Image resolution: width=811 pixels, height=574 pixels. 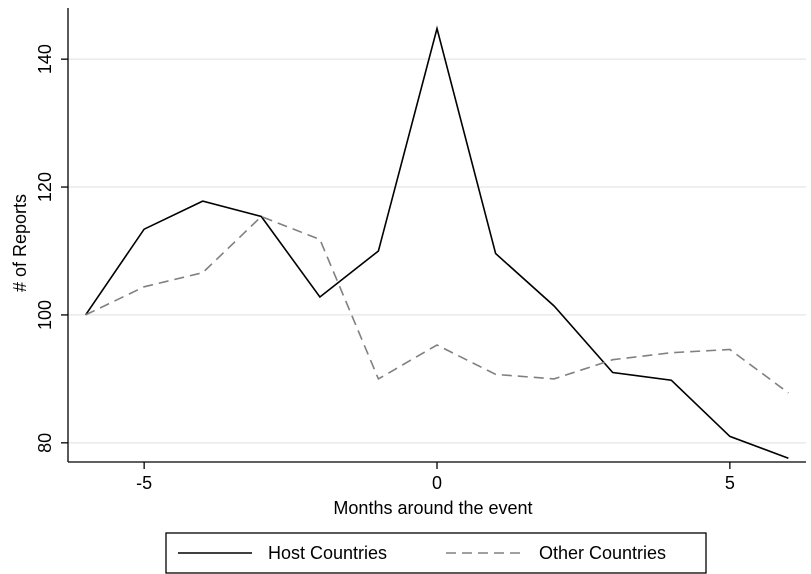 What do you see at coordinates (602, 553) in the screenshot?
I see `legend-label-other-countries: Other Countries` at bounding box center [602, 553].